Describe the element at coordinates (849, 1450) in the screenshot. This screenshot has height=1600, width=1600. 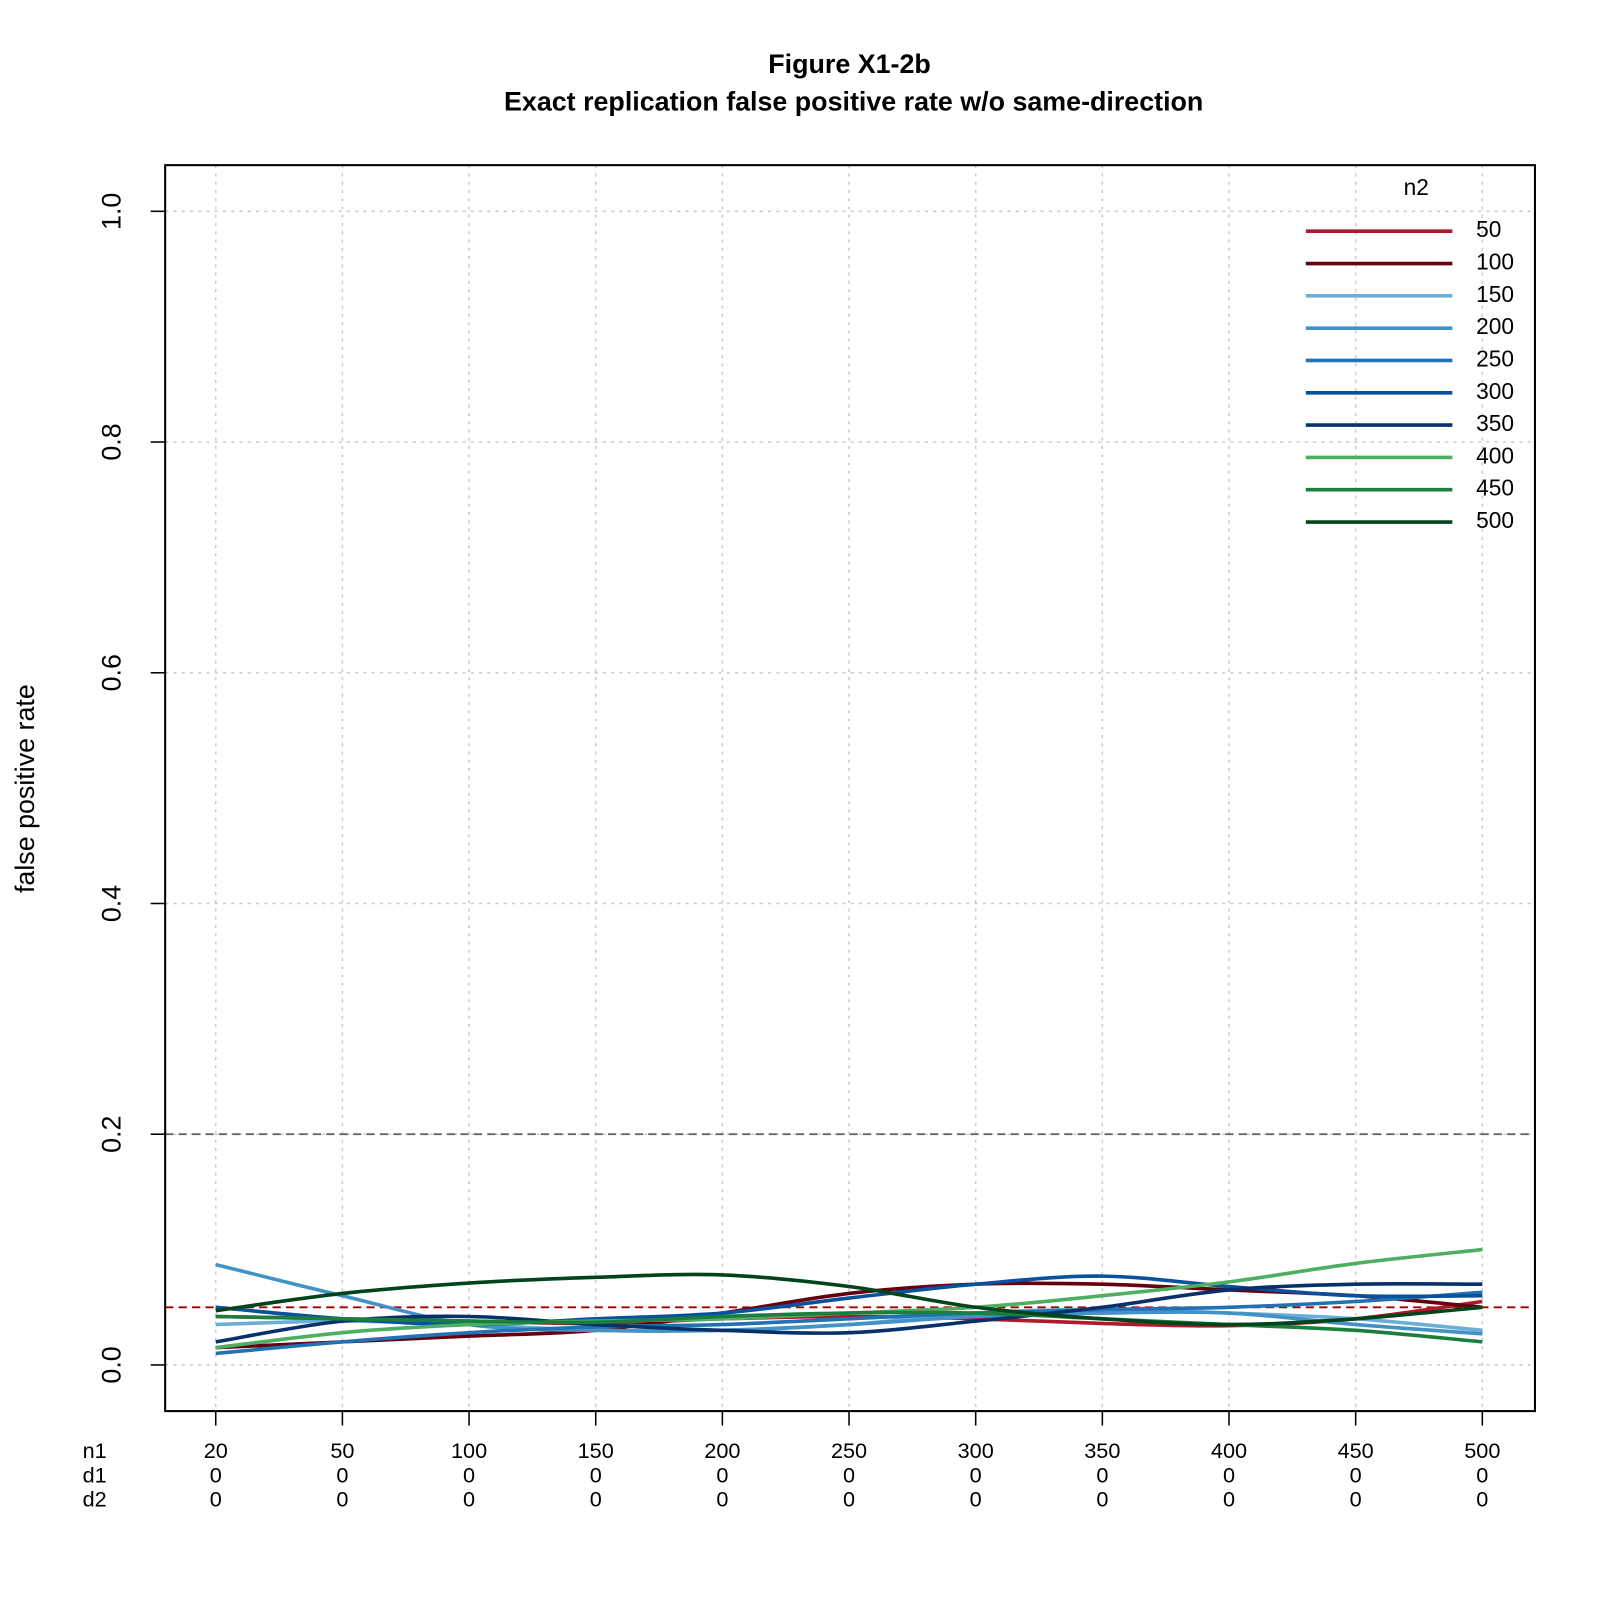
I see `x-tick-label: 250` at that location.